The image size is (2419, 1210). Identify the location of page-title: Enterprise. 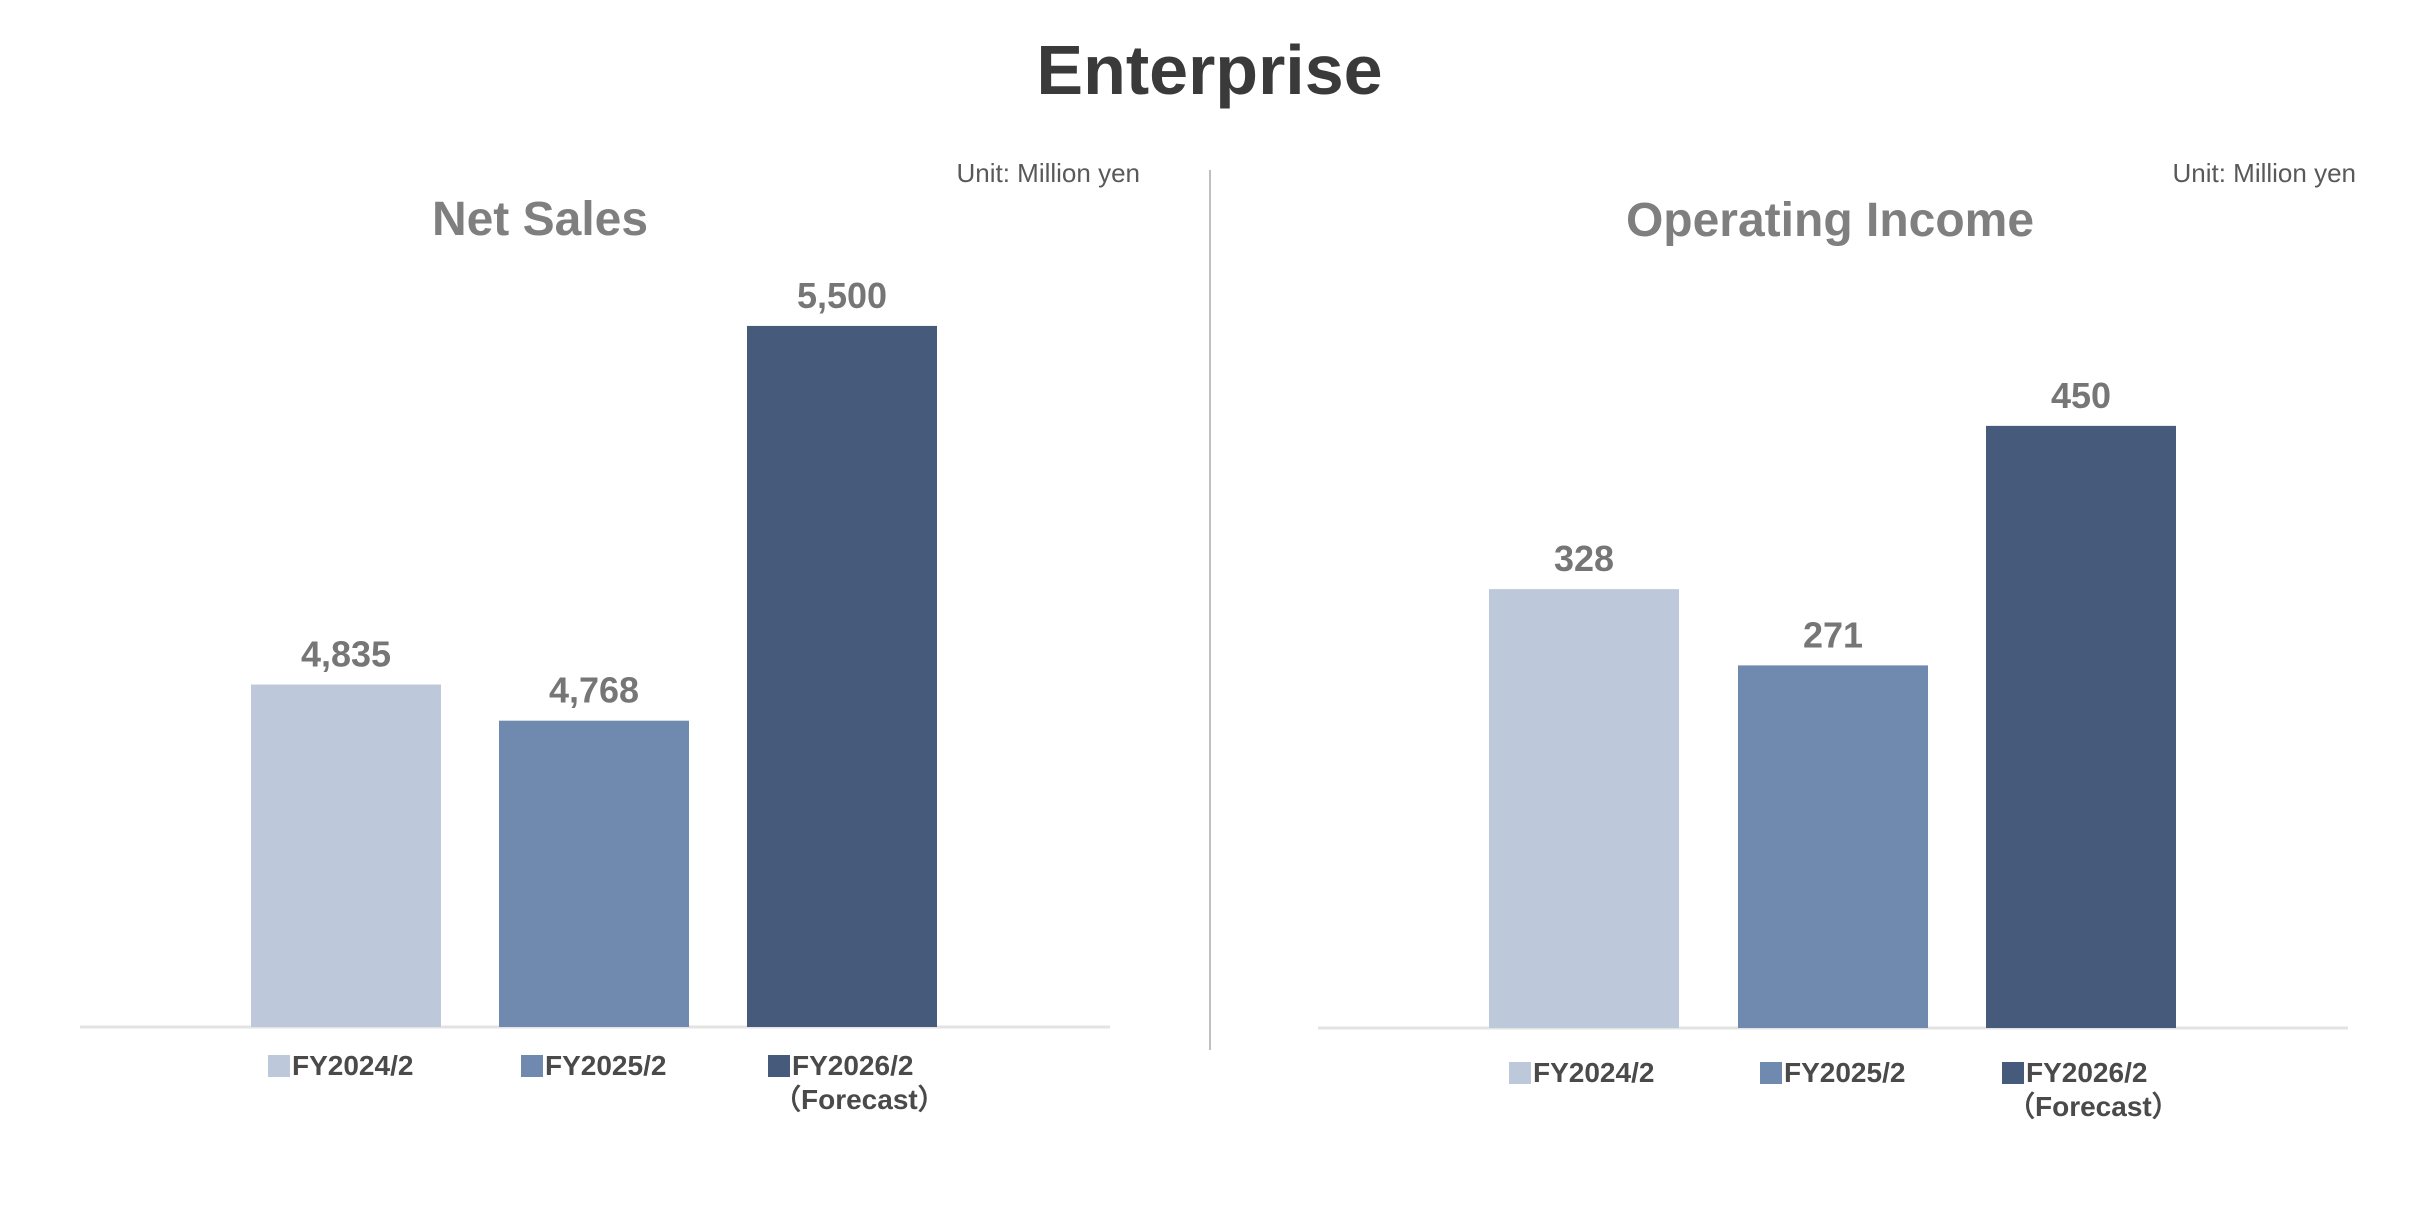
(1209, 70).